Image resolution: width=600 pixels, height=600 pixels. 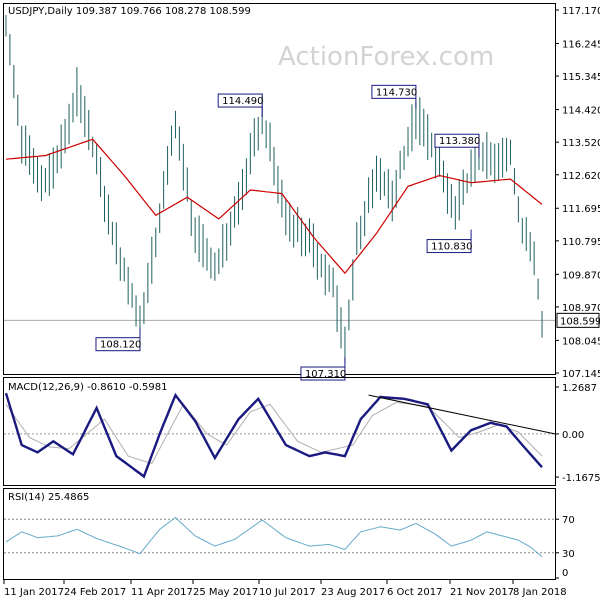 What do you see at coordinates (581, 143) in the screenshot?
I see `price-tick-label: 113.520` at bounding box center [581, 143].